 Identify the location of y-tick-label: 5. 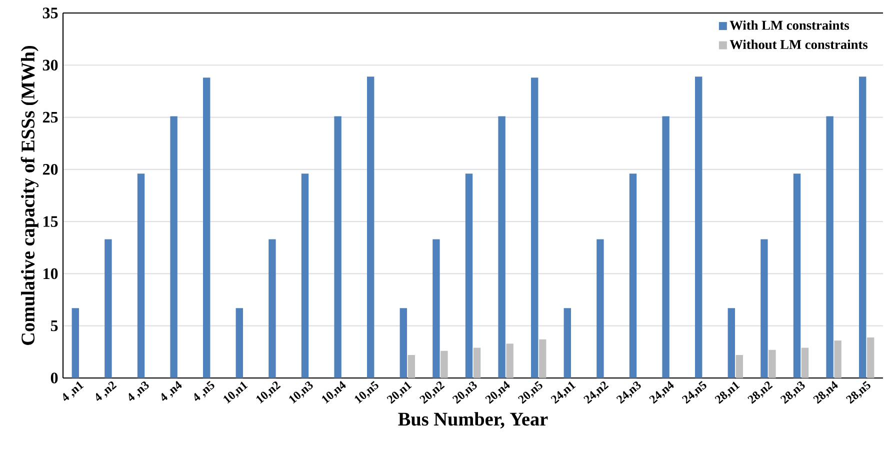
(54, 326).